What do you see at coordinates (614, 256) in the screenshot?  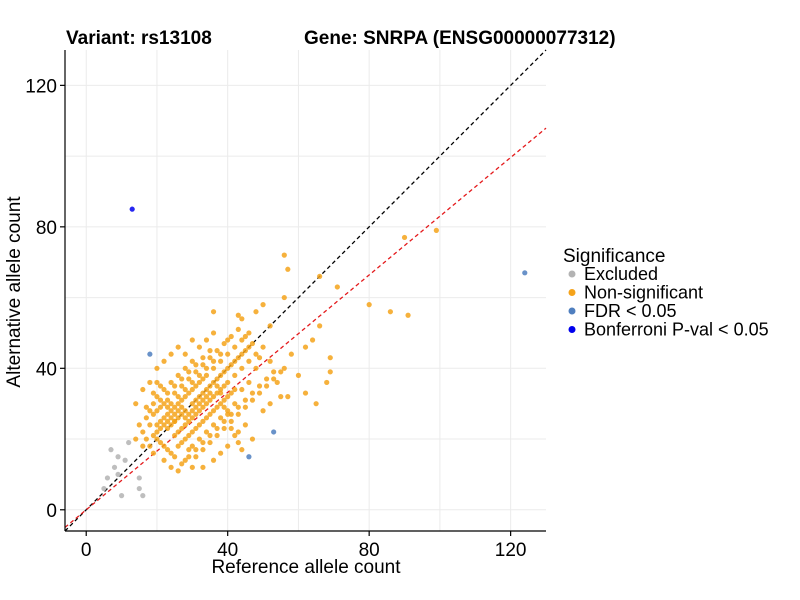 I see `legend-title: Significance` at bounding box center [614, 256].